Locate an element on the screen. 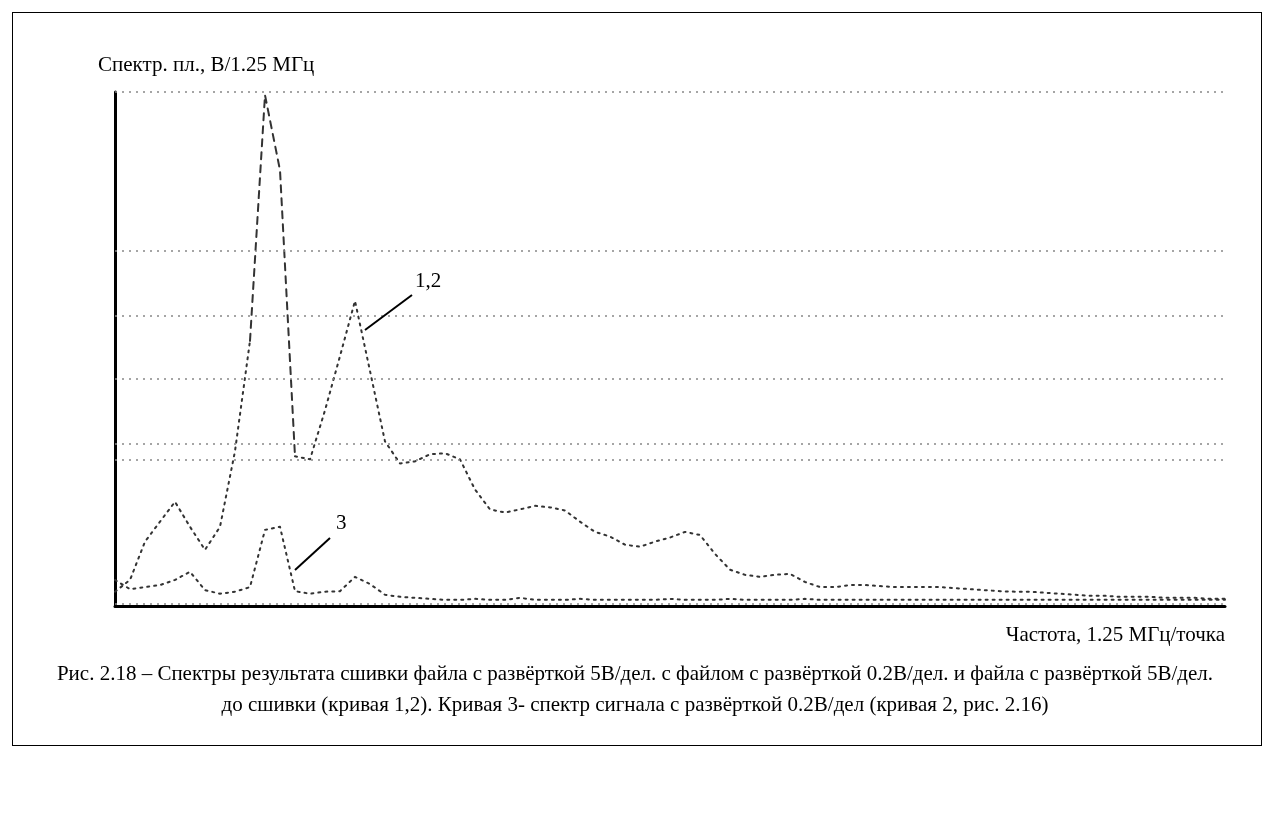 Image resolution: width=1271 pixels, height=819 pixels. text: Рис. 2.18 – Спектры результата сшивки файла с развёрткой 5В/дел. с файлом с развёрткой 0.2В/дел. и файла с развёрткой 5В/дел. до сшивки (кривая 1,2). Кривая 3- спектр сигнала с развёрткой 0.2В/дел (кривая 2, рис. 2.16) is located at coordinates (635, 689).